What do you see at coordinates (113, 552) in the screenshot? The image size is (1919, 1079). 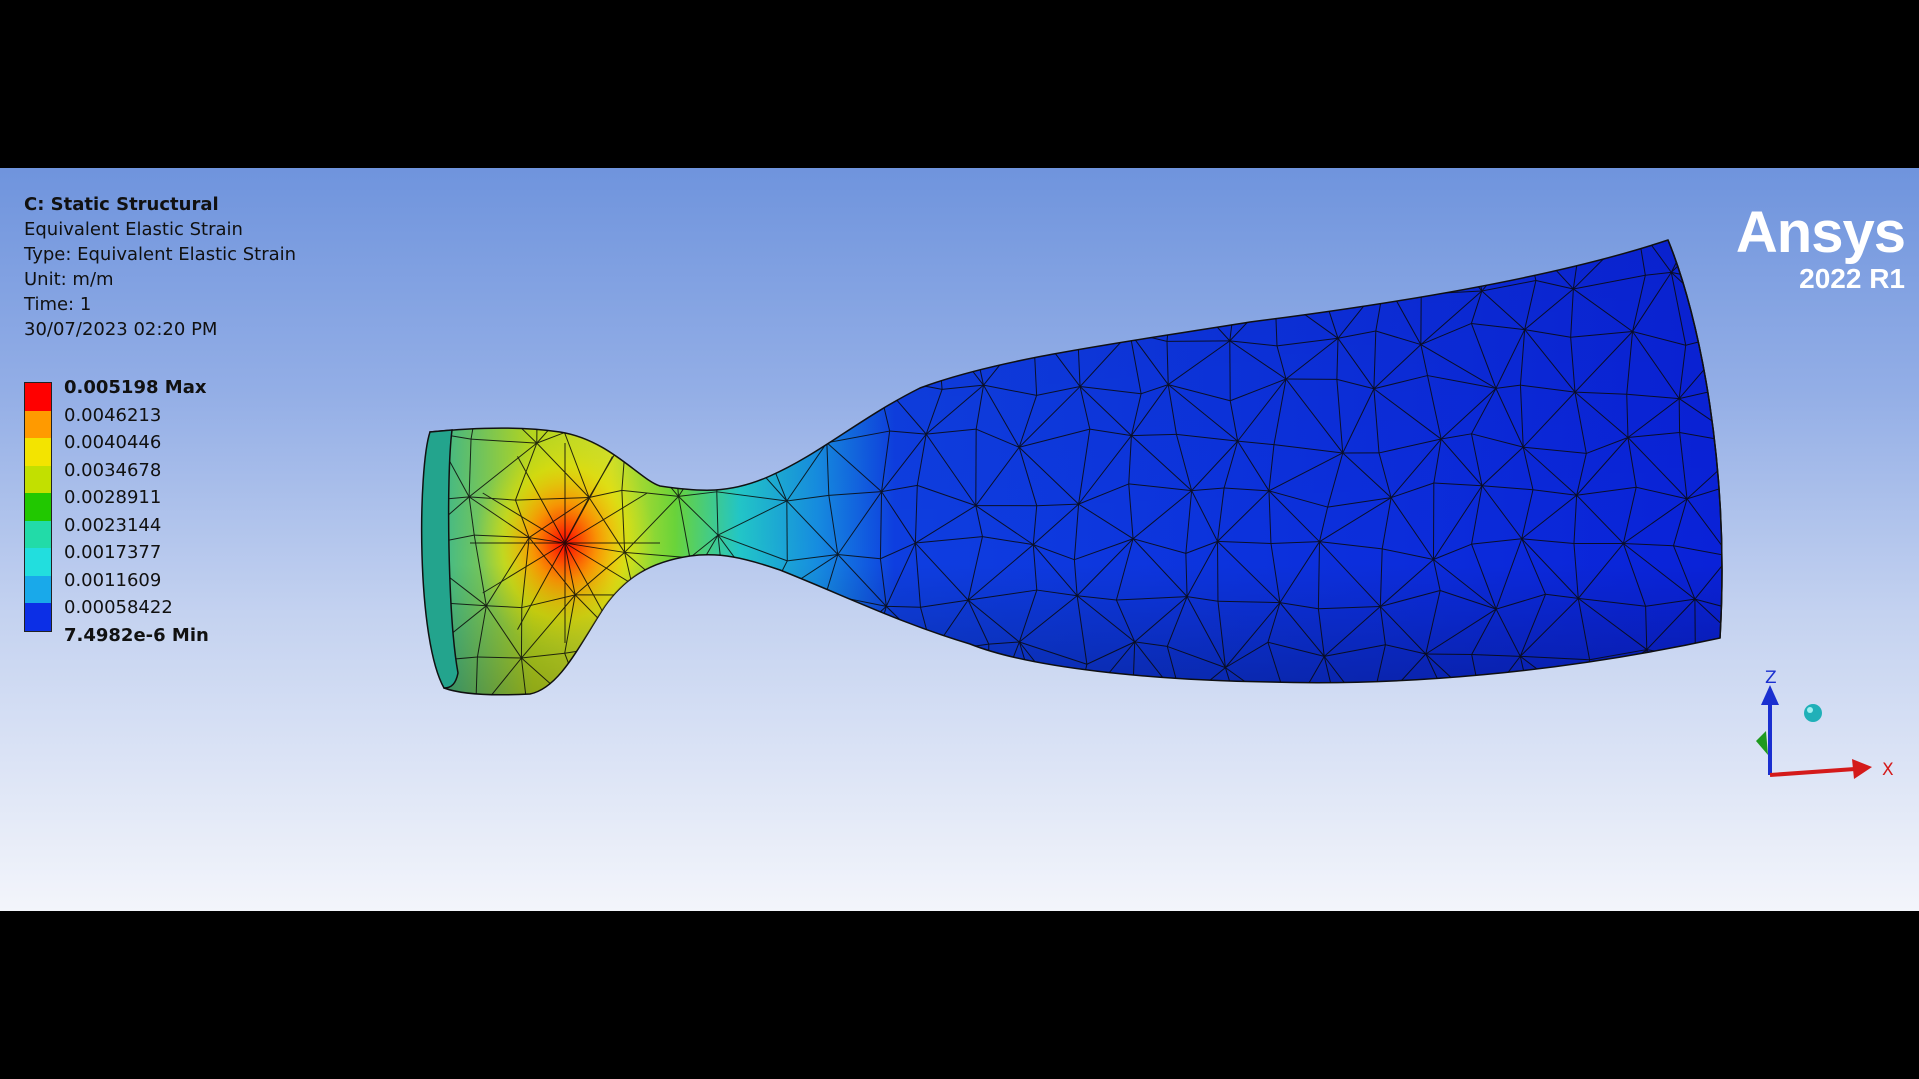 I see `legend-label: 0.0017377` at bounding box center [113, 552].